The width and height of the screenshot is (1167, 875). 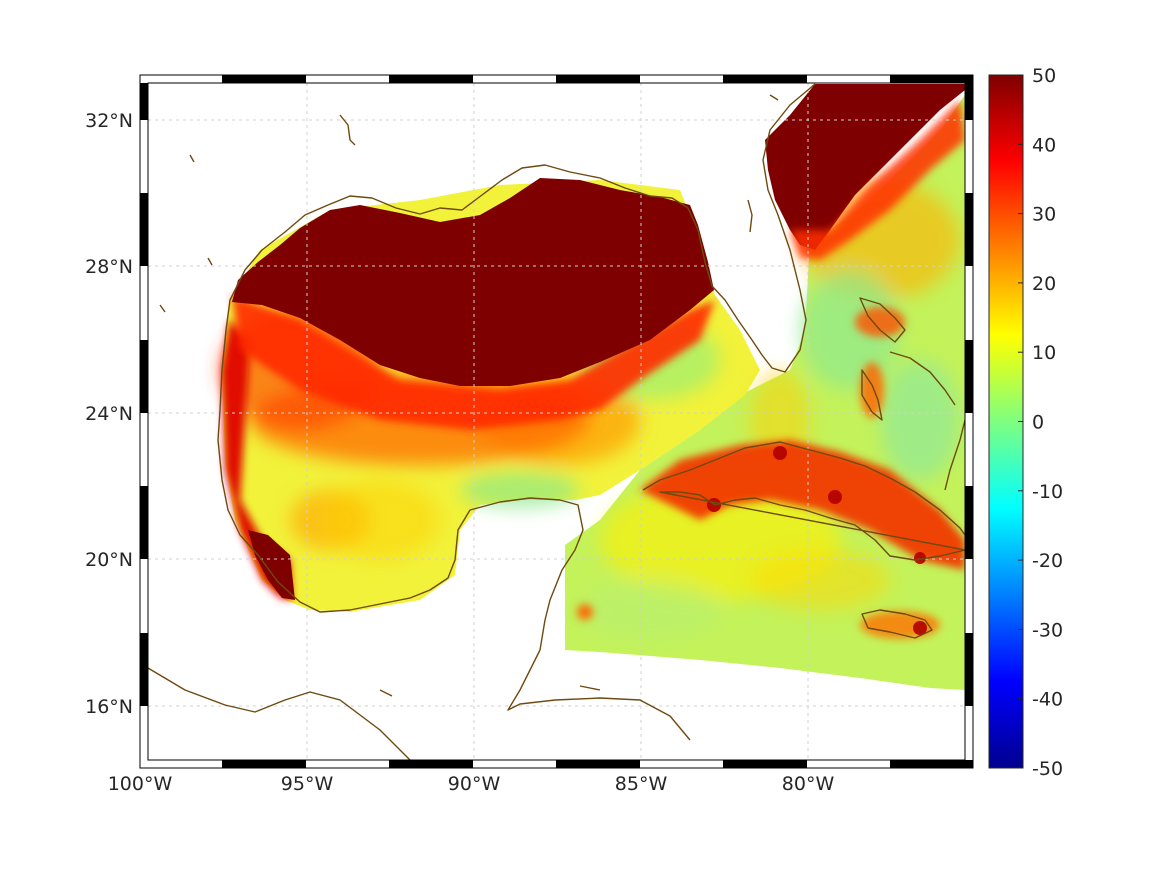 What do you see at coordinates (1044, 215) in the screenshot?
I see `colorbar-tick-label: 30` at bounding box center [1044, 215].